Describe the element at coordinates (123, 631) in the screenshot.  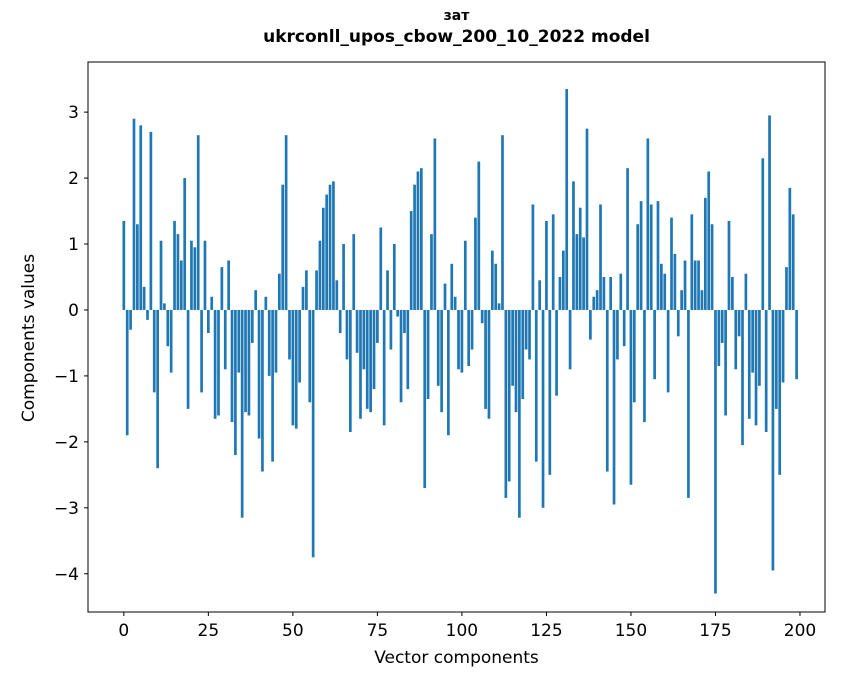
I see `x-tick-label: 0` at that location.